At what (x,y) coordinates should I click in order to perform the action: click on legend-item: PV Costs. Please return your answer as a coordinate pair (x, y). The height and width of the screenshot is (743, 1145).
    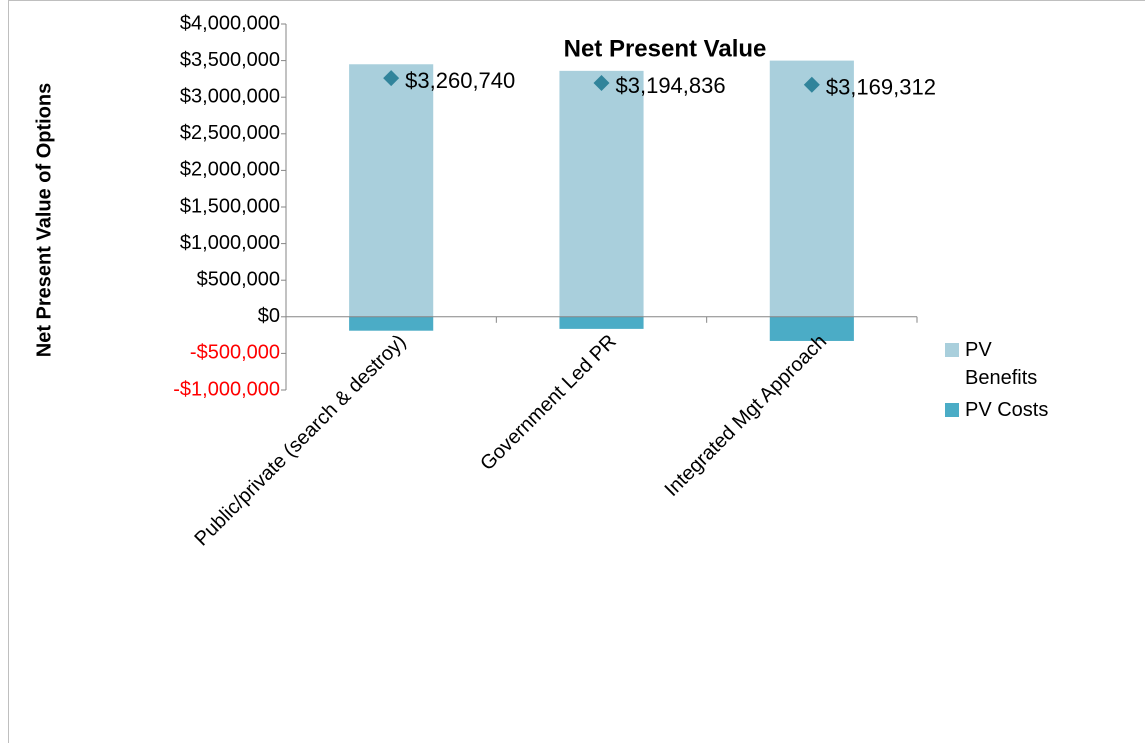
    Looking at the image, I should click on (1000, 410).